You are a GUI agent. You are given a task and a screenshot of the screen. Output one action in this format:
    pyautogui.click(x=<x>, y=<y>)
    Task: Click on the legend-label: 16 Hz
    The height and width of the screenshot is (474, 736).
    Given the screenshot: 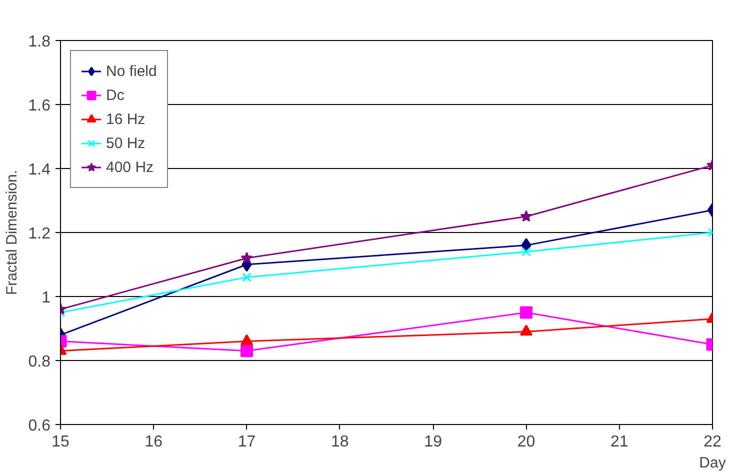 What is the action you would take?
    pyautogui.click(x=126, y=119)
    